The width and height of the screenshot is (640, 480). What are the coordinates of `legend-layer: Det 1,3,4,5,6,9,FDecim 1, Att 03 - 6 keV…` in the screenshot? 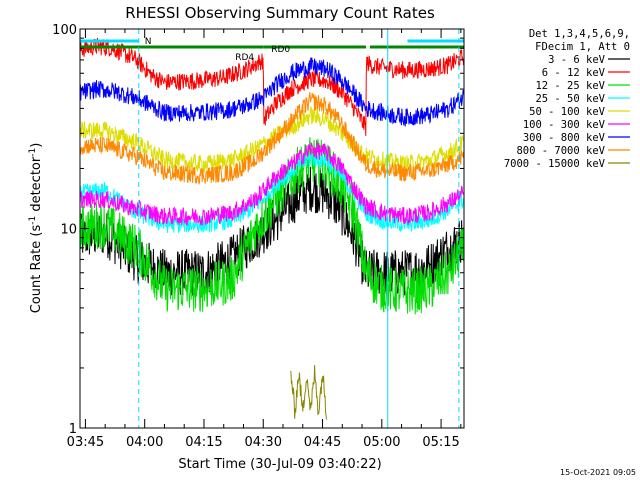 It's located at (567, 99).